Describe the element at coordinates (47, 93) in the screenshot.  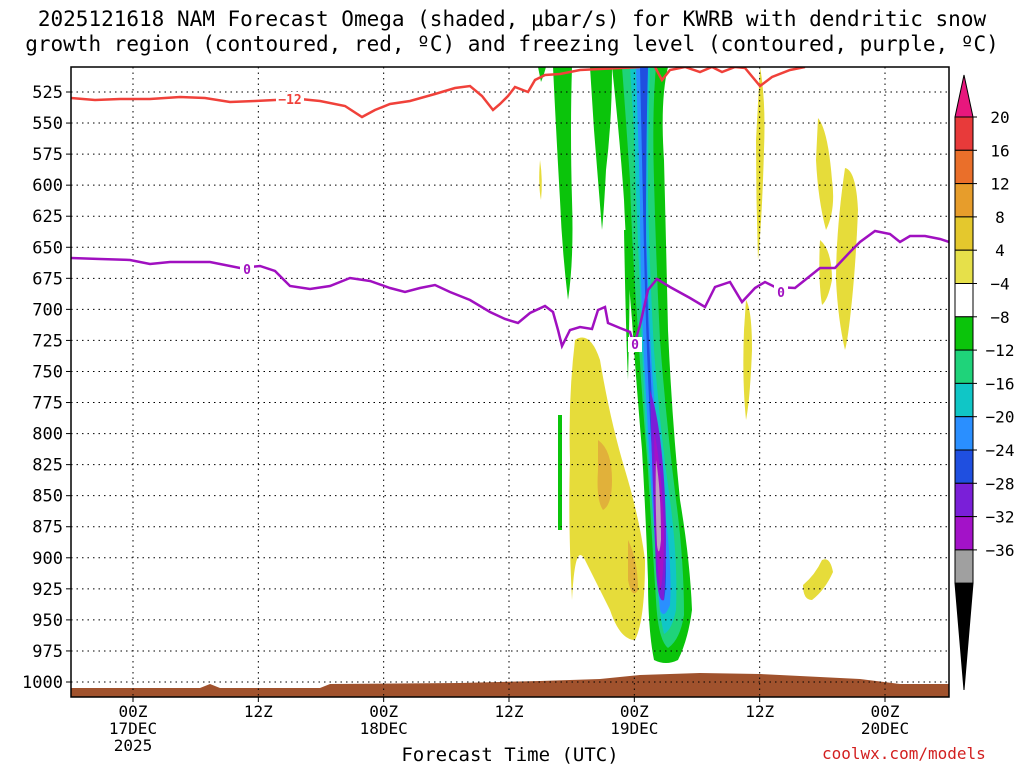
I see `y-tick-label: 525` at that location.